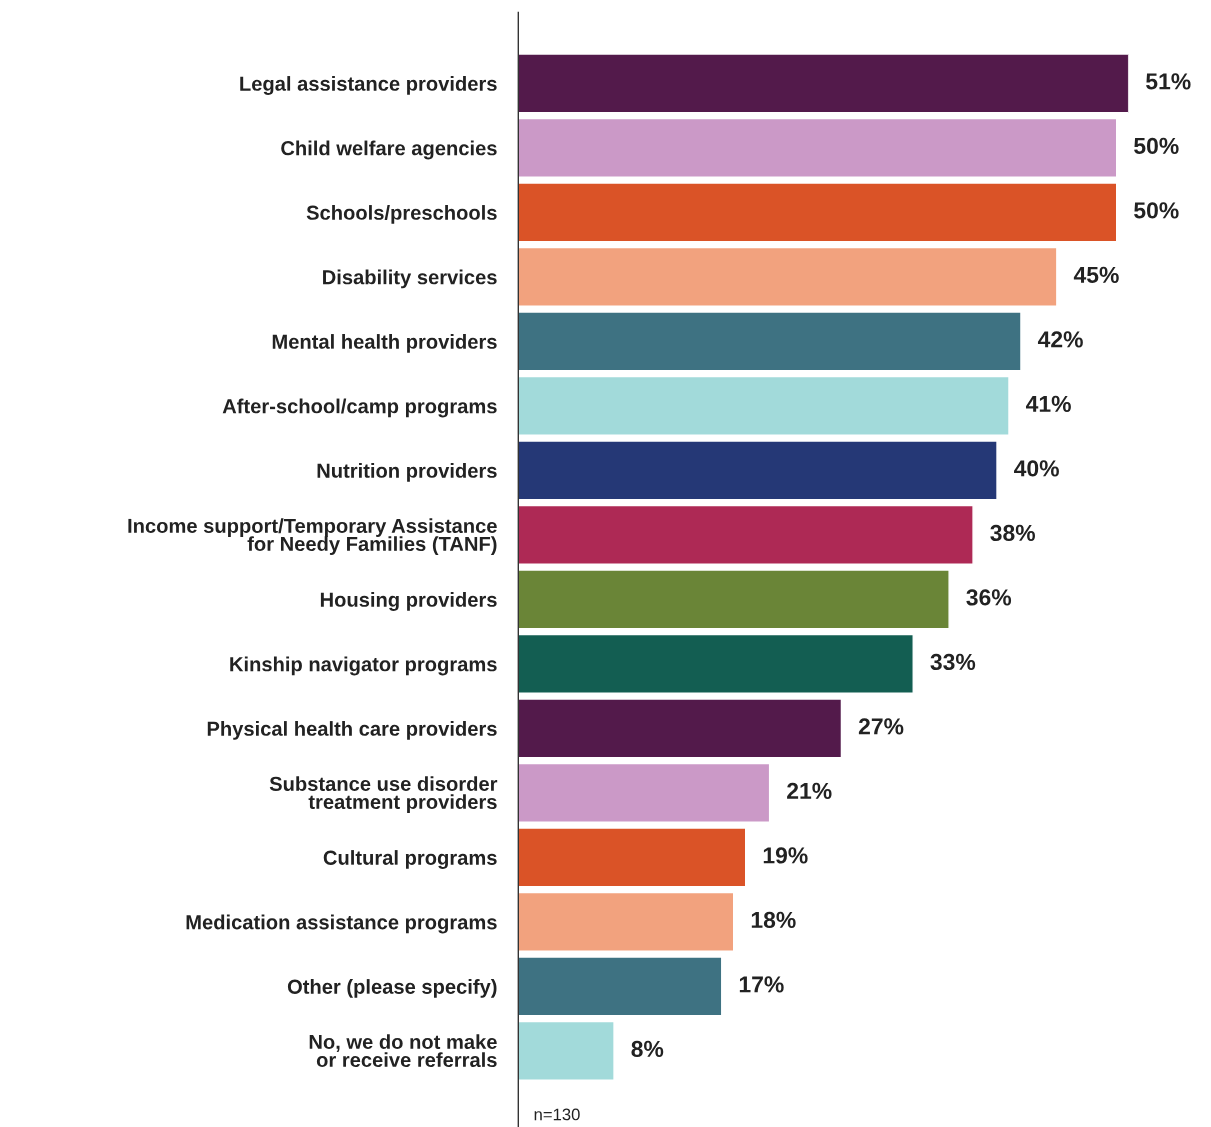 The width and height of the screenshot is (1211, 1127). Describe the element at coordinates (384, 343) in the screenshot. I see `y-tick-label: Mental health providers` at that location.